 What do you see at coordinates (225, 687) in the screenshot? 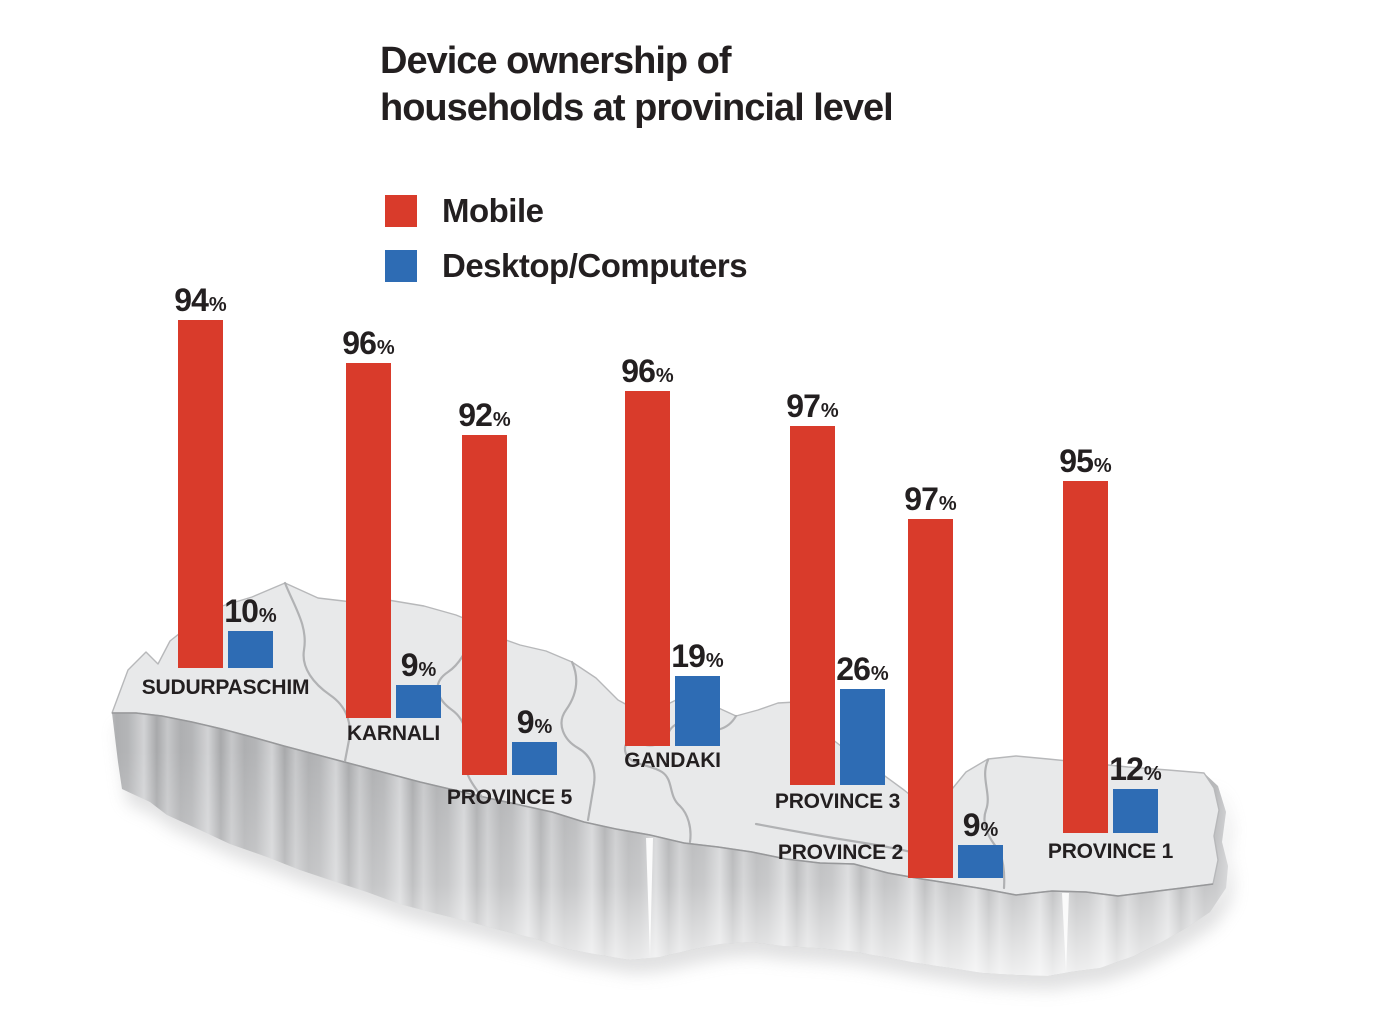
I see `province-label-sudurpaschim: SUDURPASCHIM` at bounding box center [225, 687].